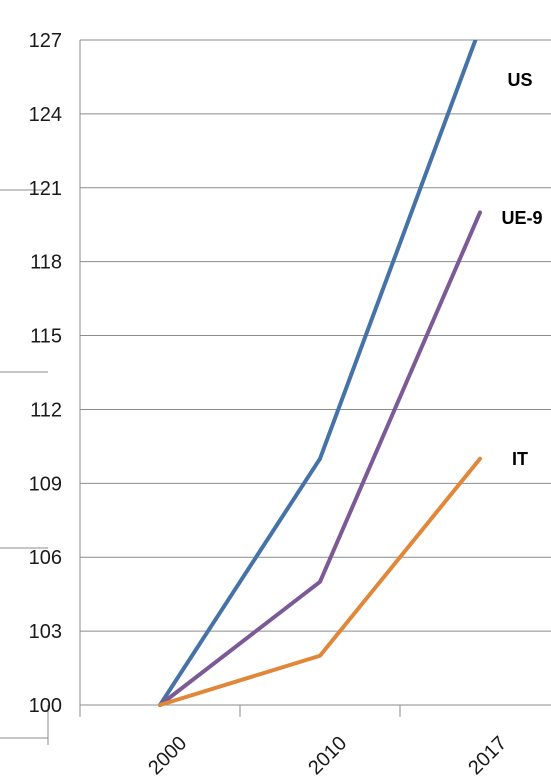 The width and height of the screenshot is (551, 779). Describe the element at coordinates (45, 189) in the screenshot. I see `y-tick-label: 121` at that location.